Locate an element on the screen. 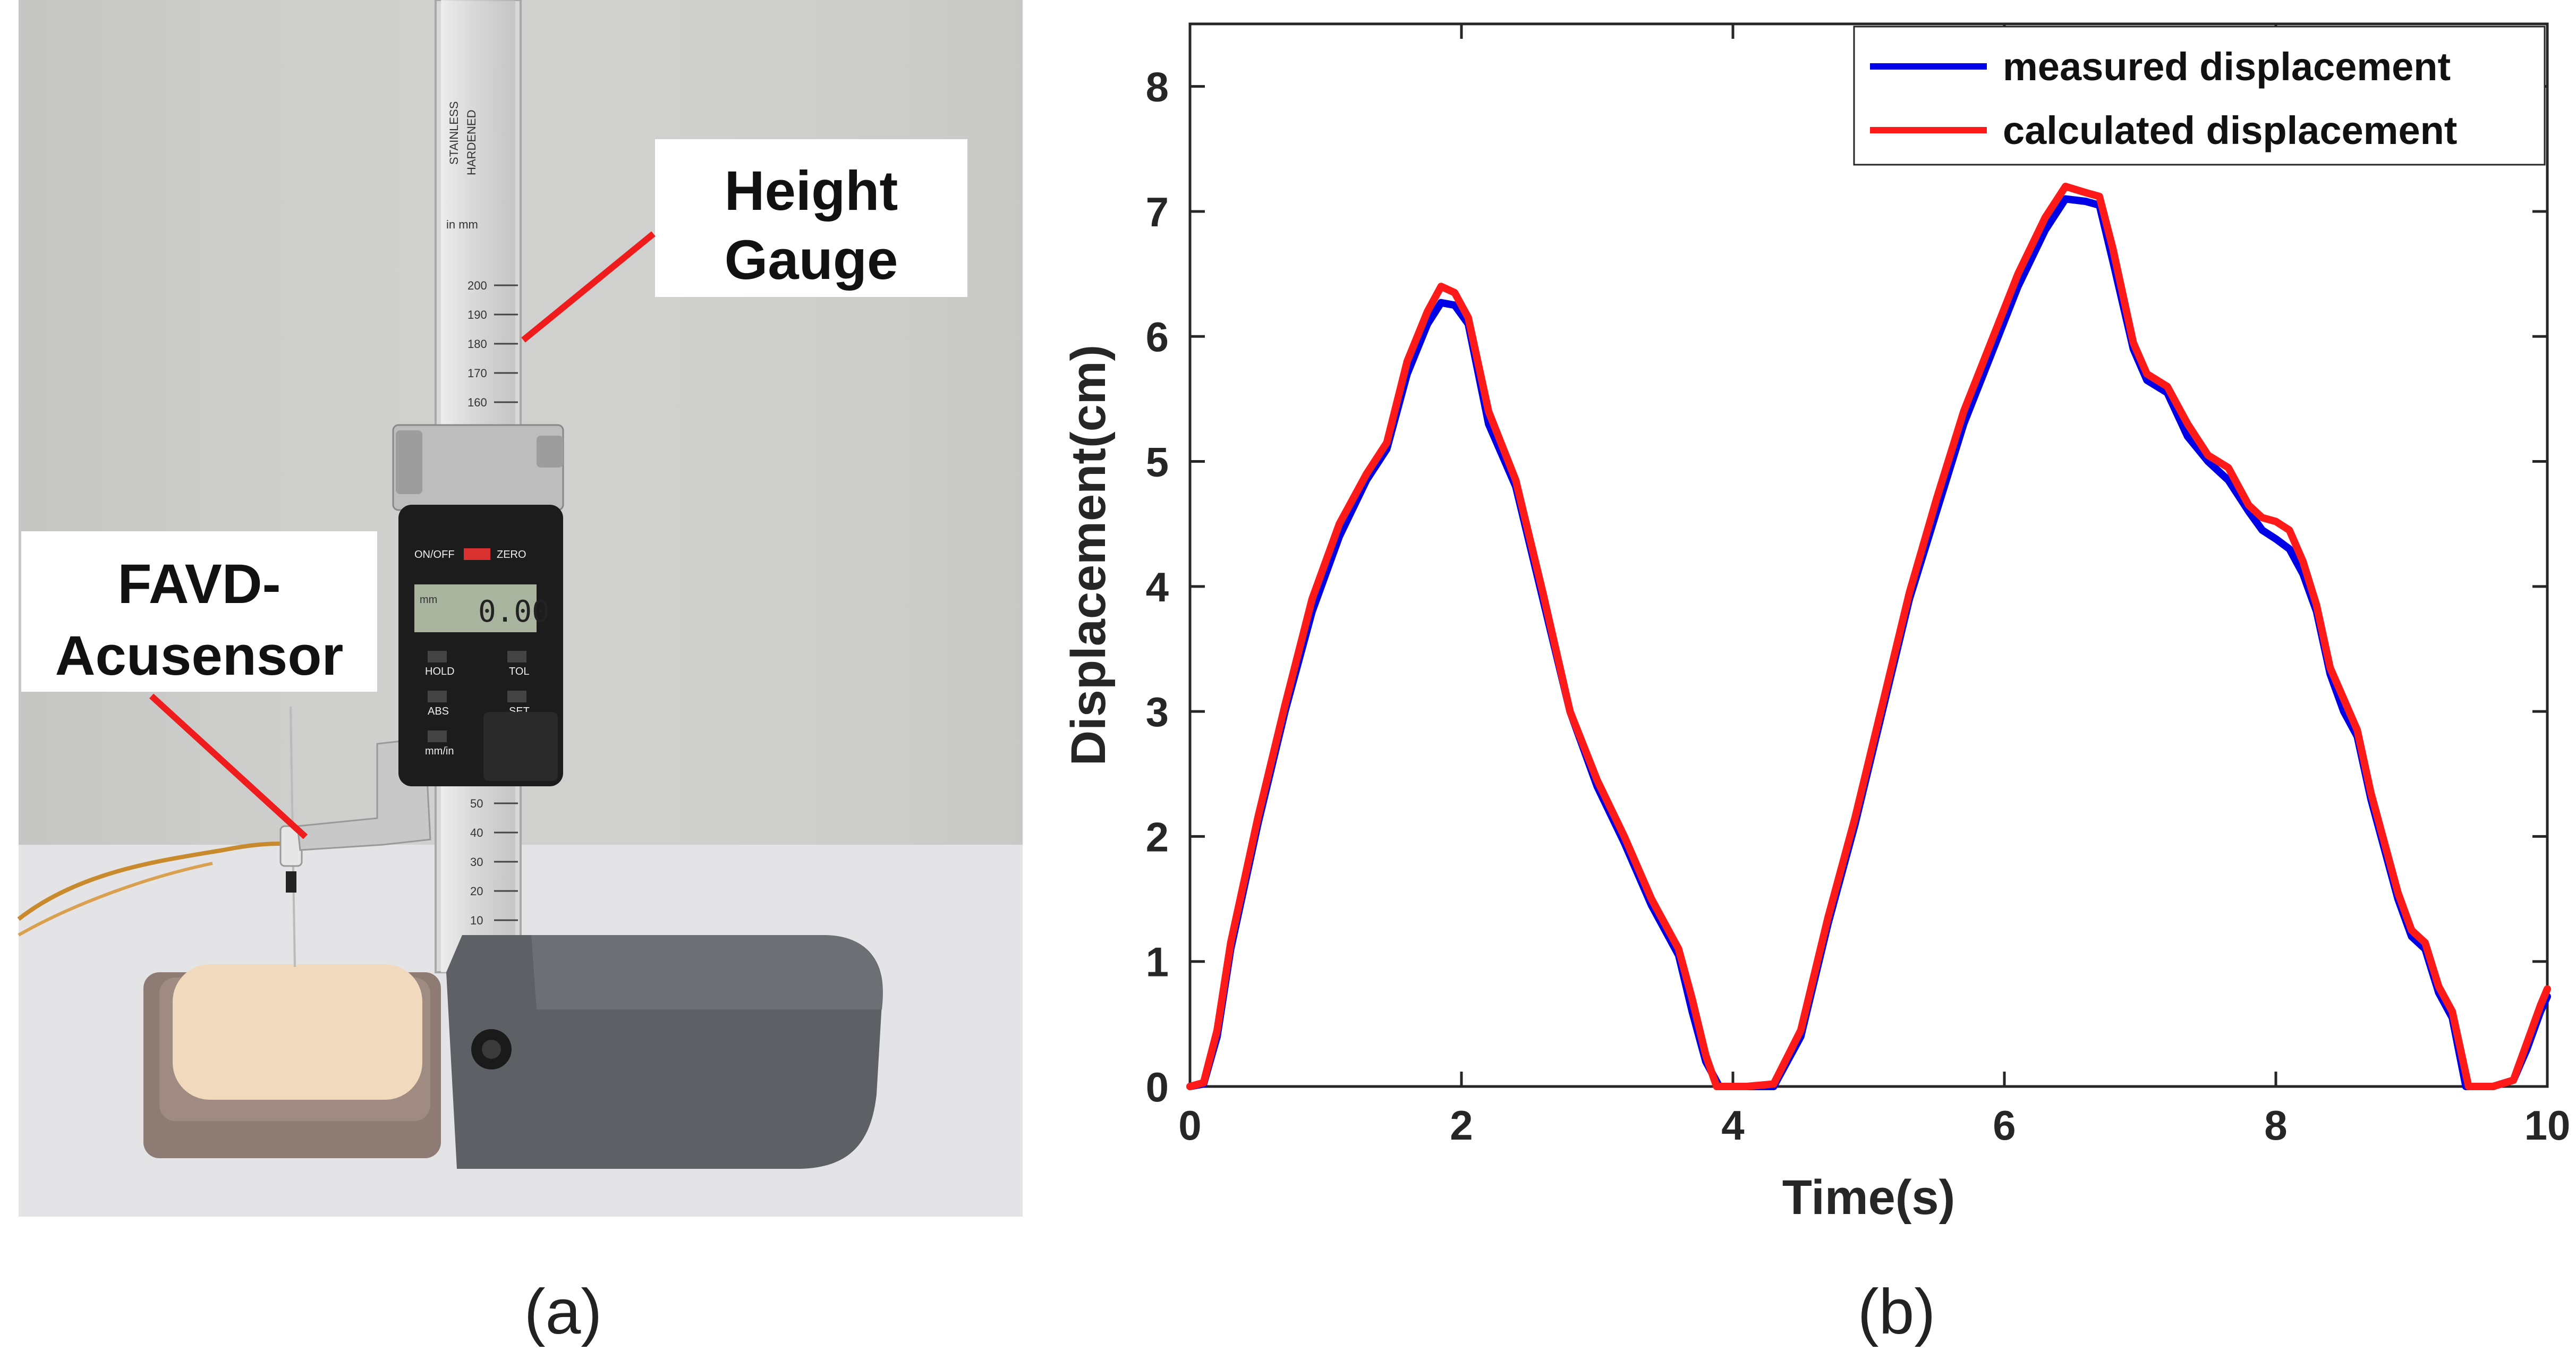  sensor-label-line1: FAVD- is located at coordinates (198, 584).